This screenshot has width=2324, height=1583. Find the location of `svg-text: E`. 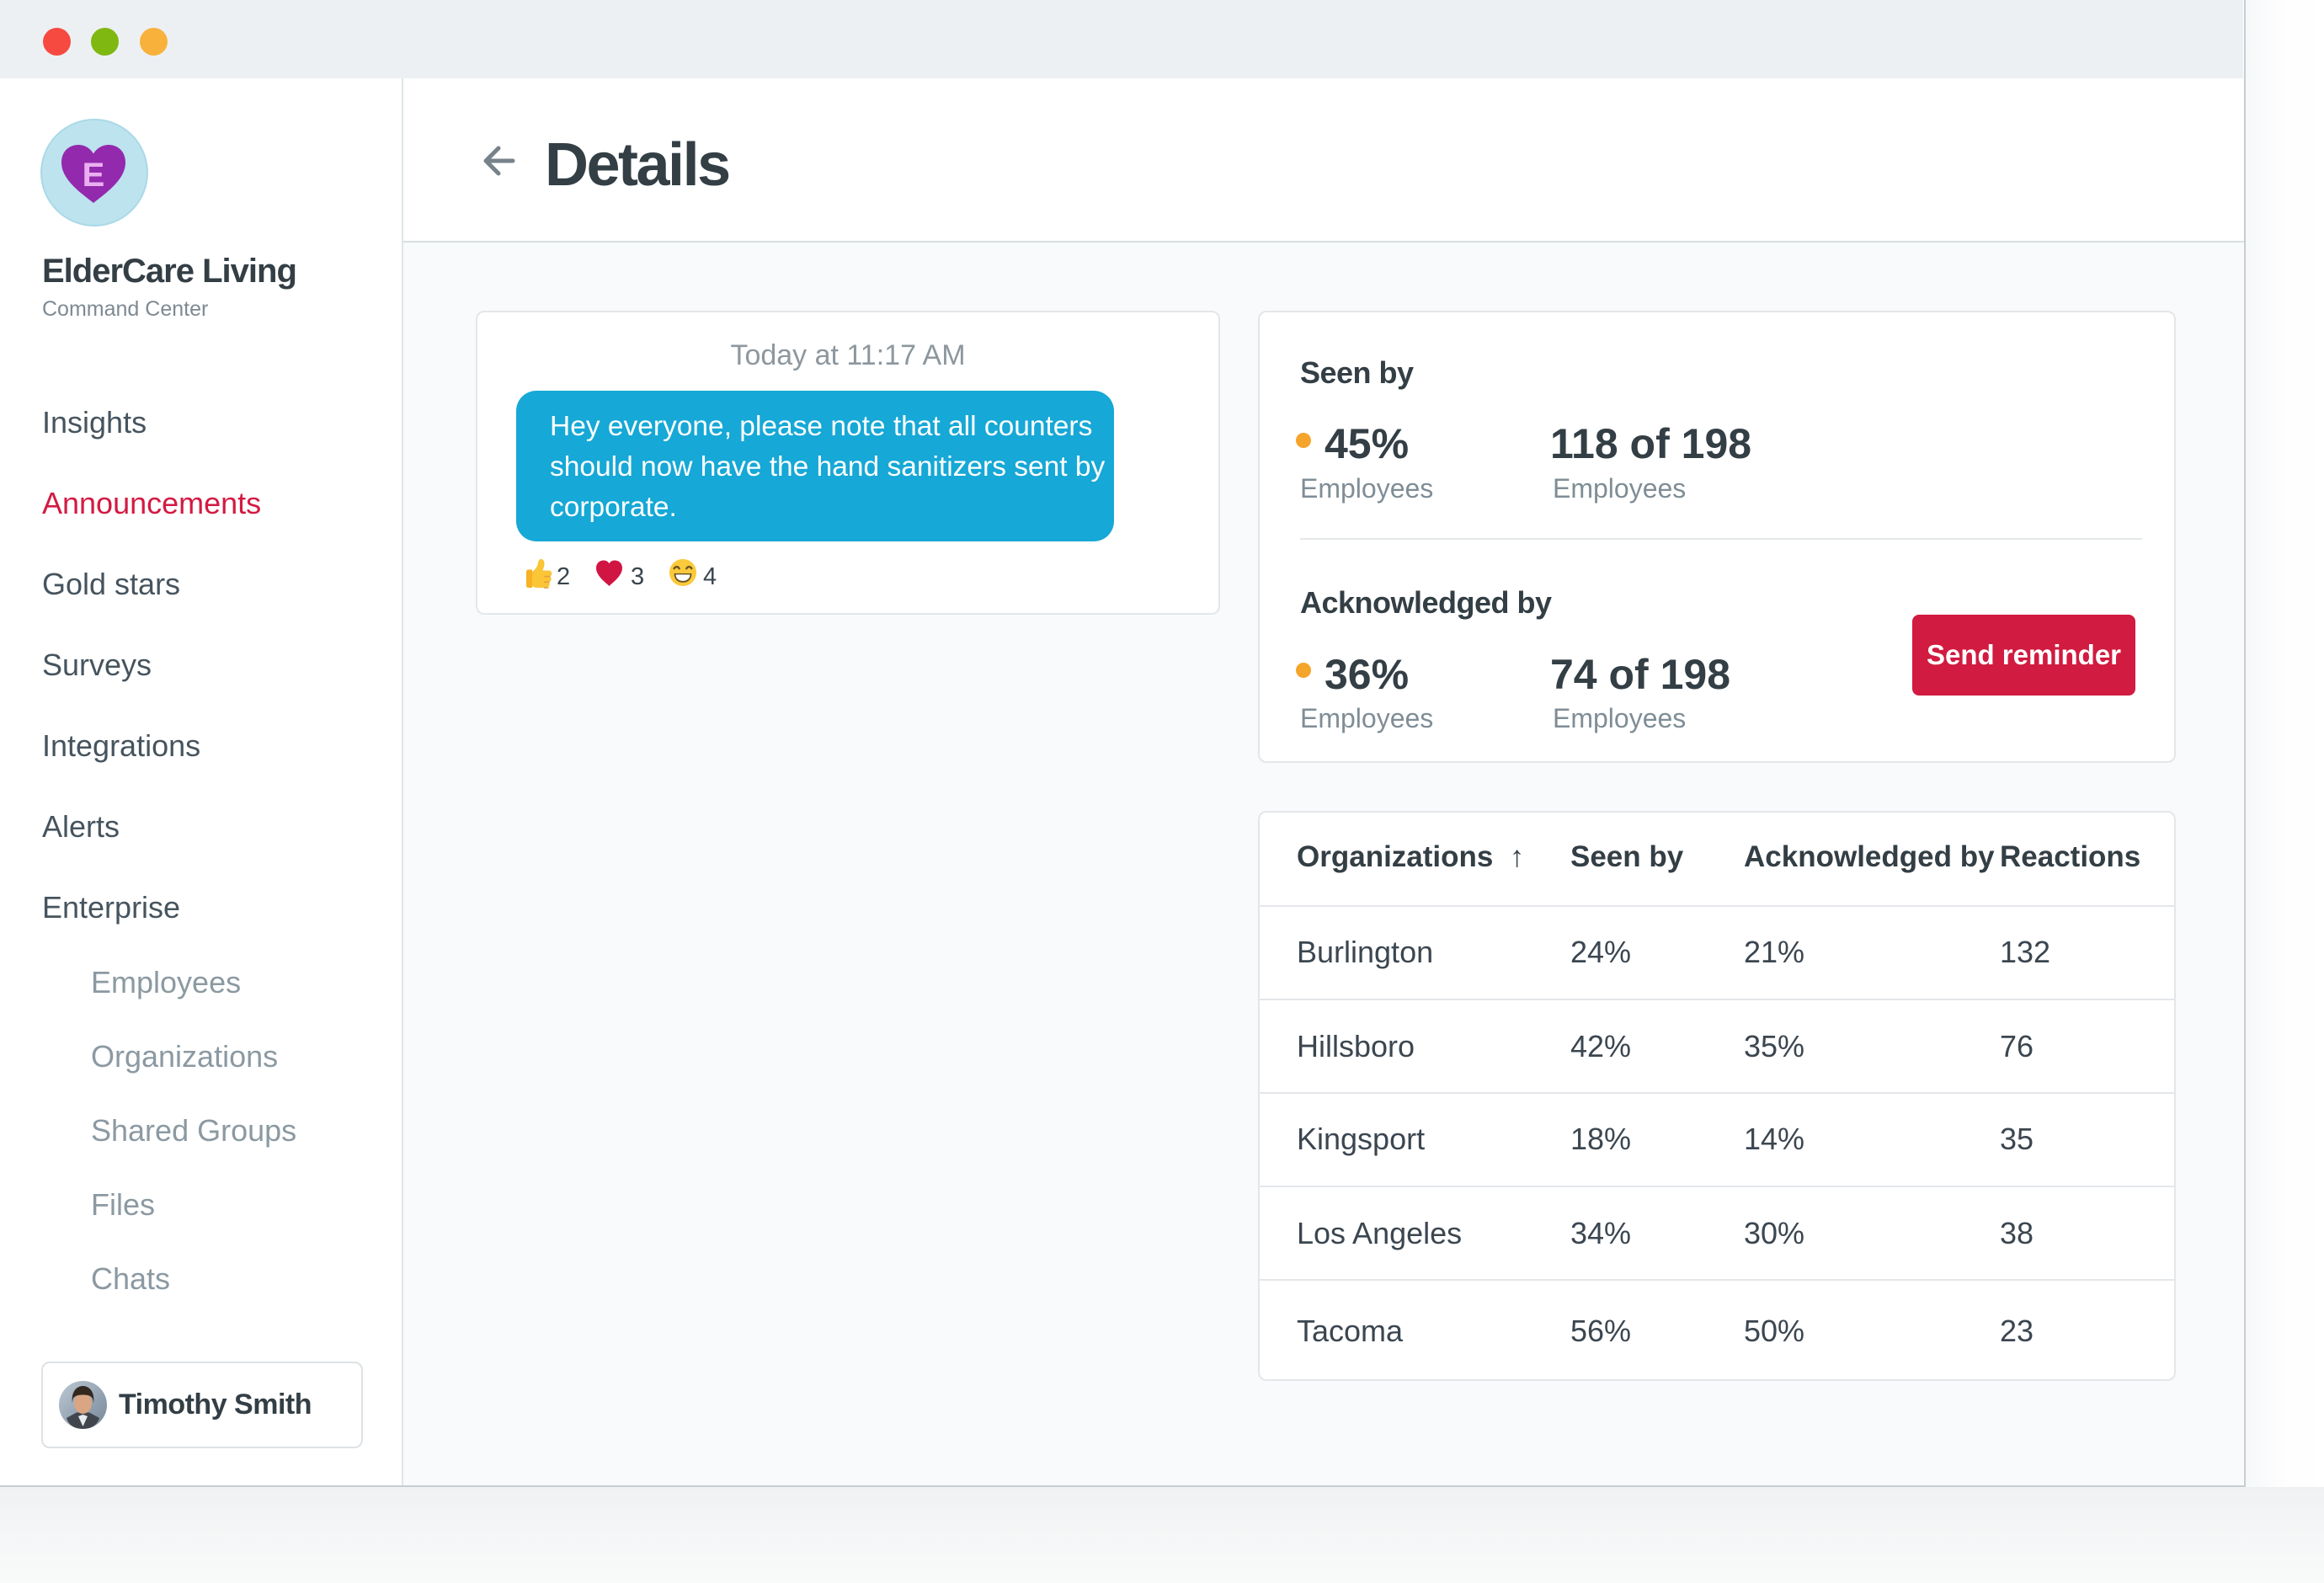

svg-text: E is located at coordinates (94, 175).